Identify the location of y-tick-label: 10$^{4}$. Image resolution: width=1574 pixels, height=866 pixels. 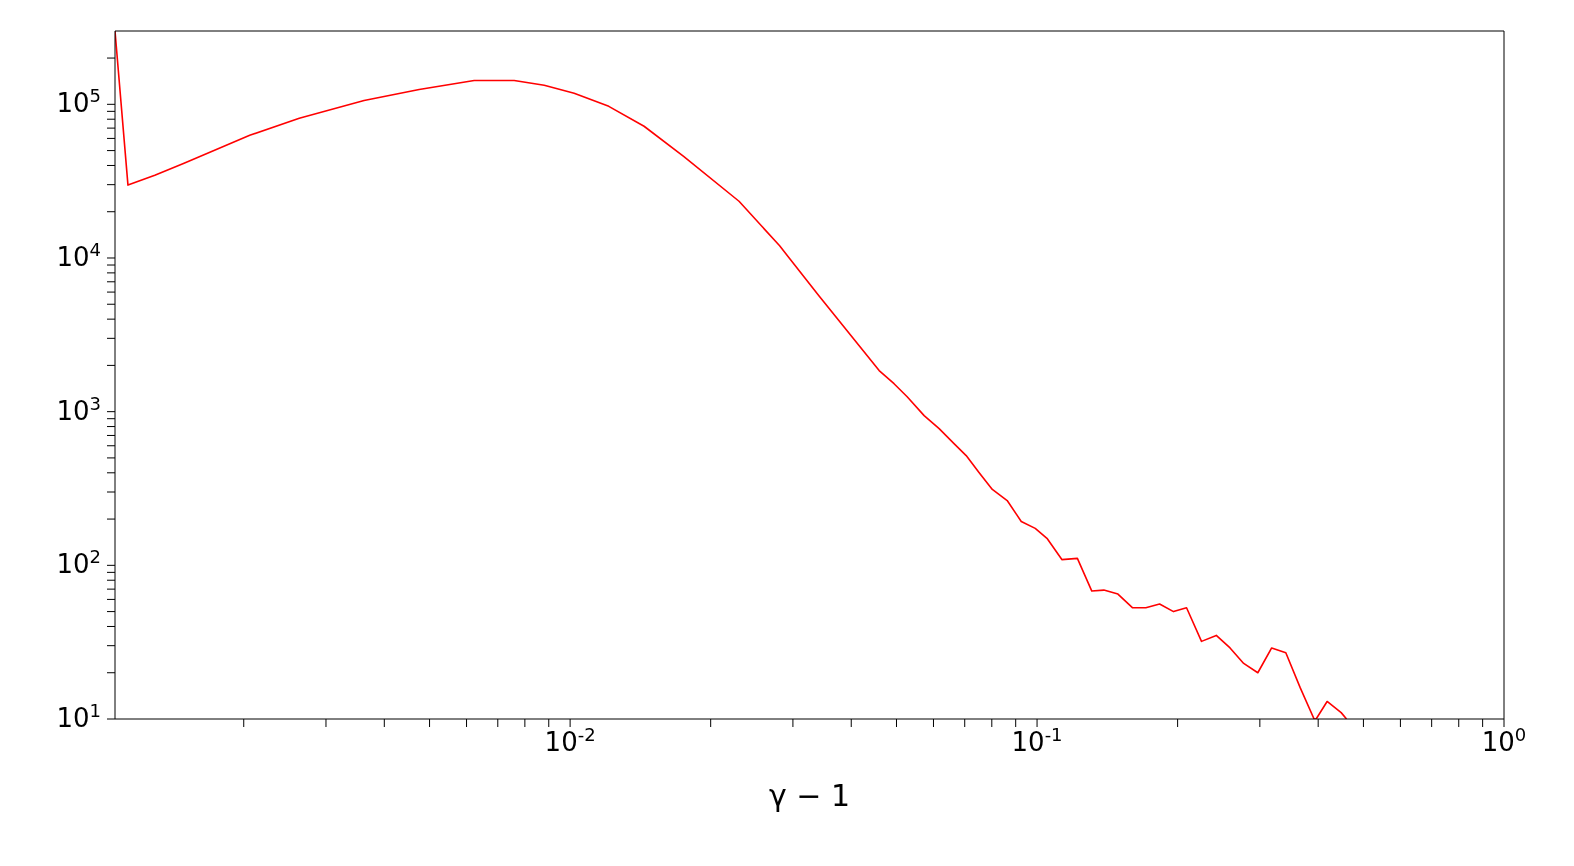
(78, 255).